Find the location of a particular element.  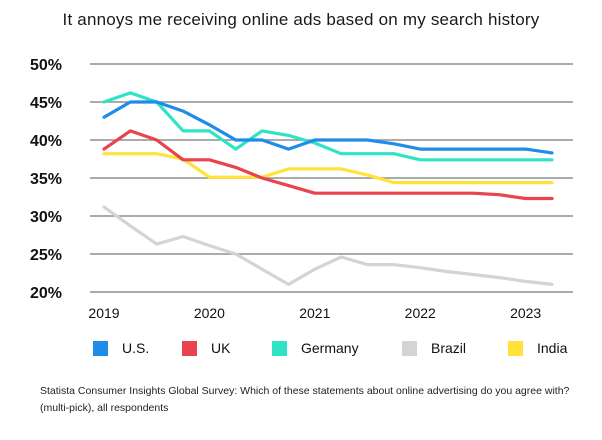

series-line-germany is located at coordinates (328, 126).